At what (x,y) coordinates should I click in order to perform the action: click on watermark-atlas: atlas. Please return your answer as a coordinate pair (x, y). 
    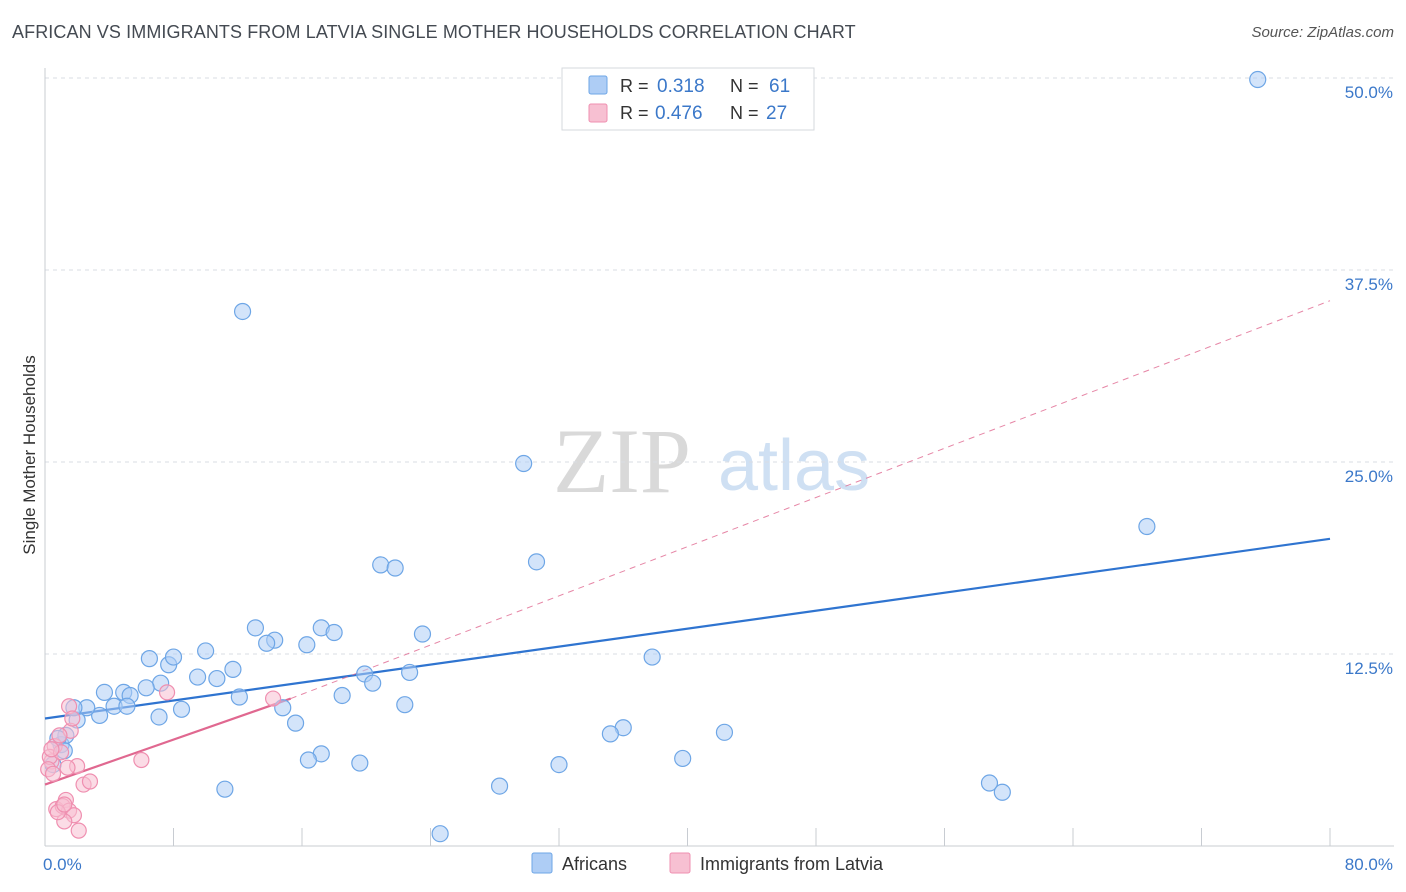
    Looking at the image, I should click on (794, 466).